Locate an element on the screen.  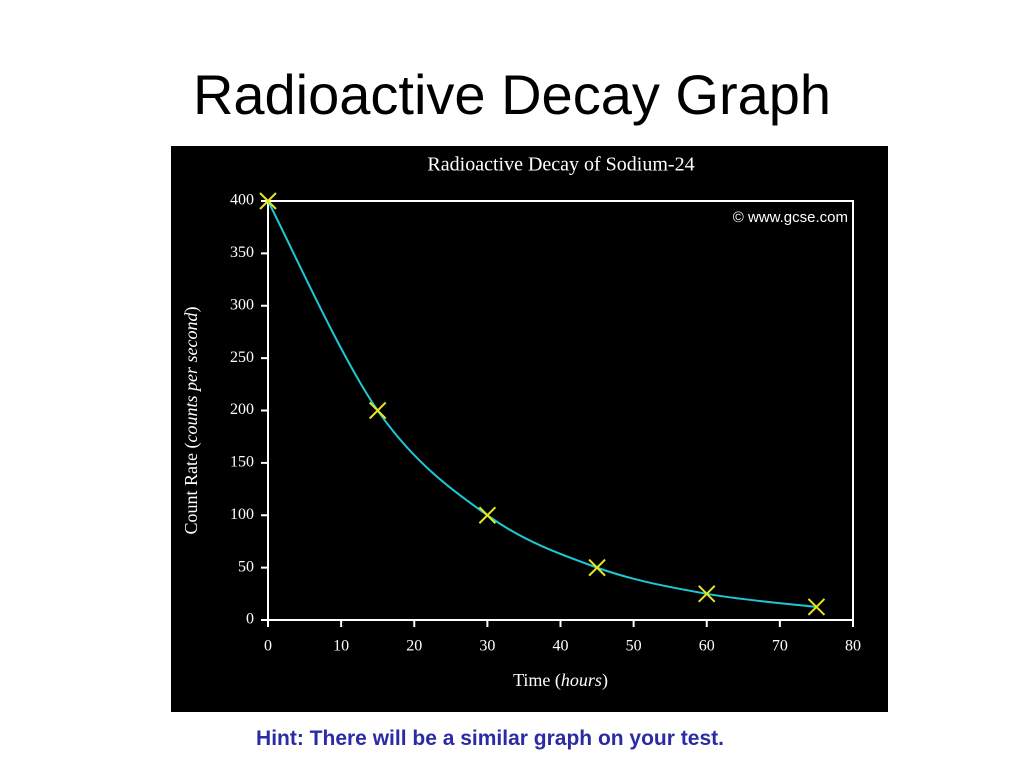
y-label: Count Rate (counts per second) is located at coordinates (191, 421).